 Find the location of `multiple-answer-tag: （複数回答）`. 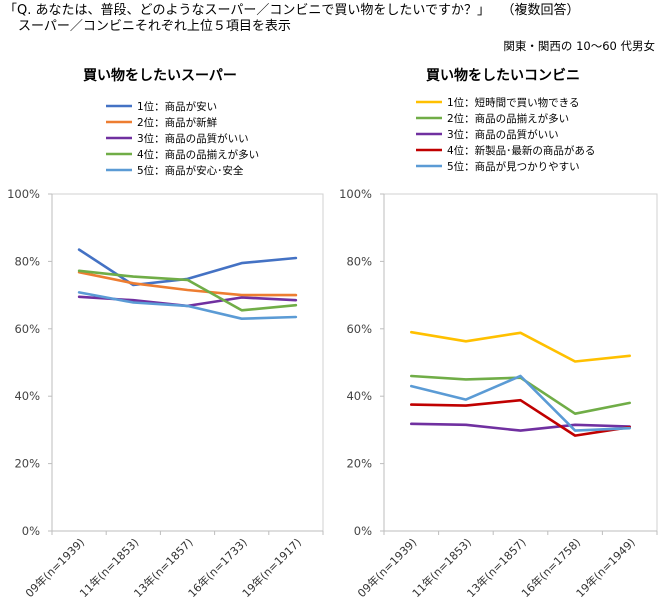

multiple-answer-tag: （複数回答） is located at coordinates (543, 10).